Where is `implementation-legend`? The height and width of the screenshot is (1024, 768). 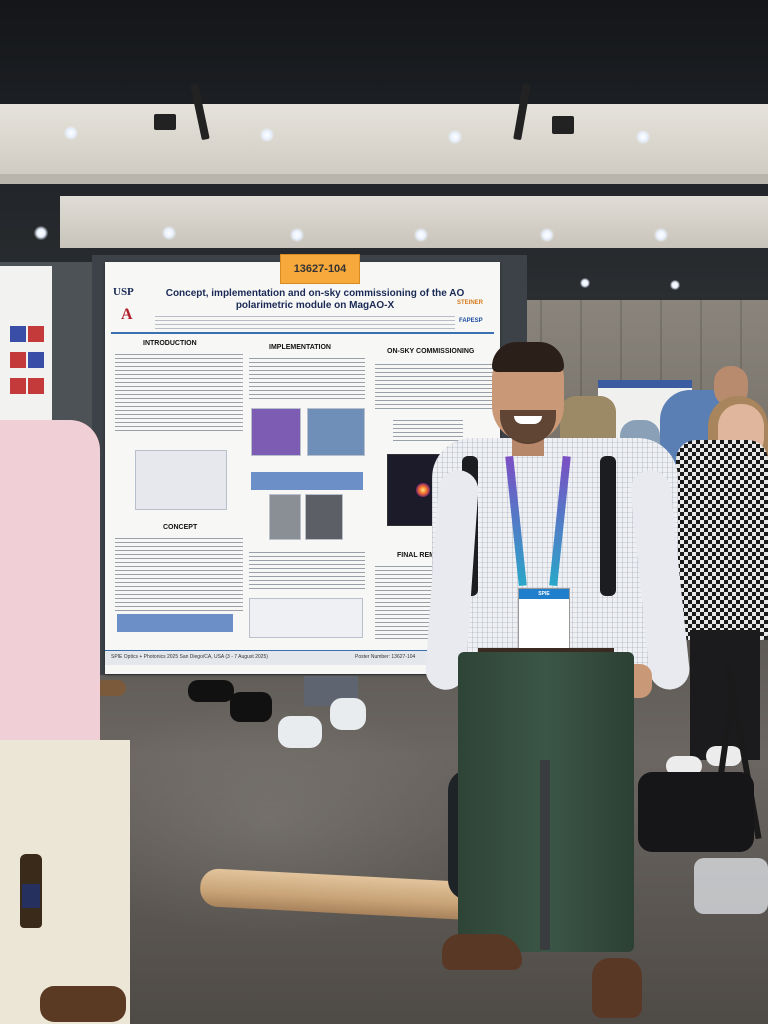 implementation-legend is located at coordinates (307, 481).